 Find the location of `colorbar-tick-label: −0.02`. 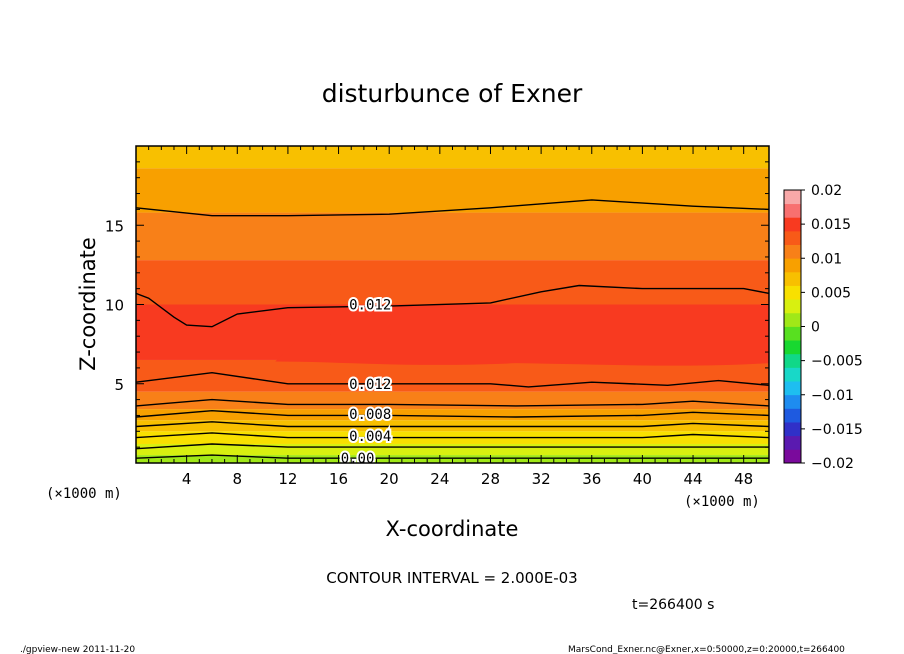

colorbar-tick-label: −0.02 is located at coordinates (832, 464).